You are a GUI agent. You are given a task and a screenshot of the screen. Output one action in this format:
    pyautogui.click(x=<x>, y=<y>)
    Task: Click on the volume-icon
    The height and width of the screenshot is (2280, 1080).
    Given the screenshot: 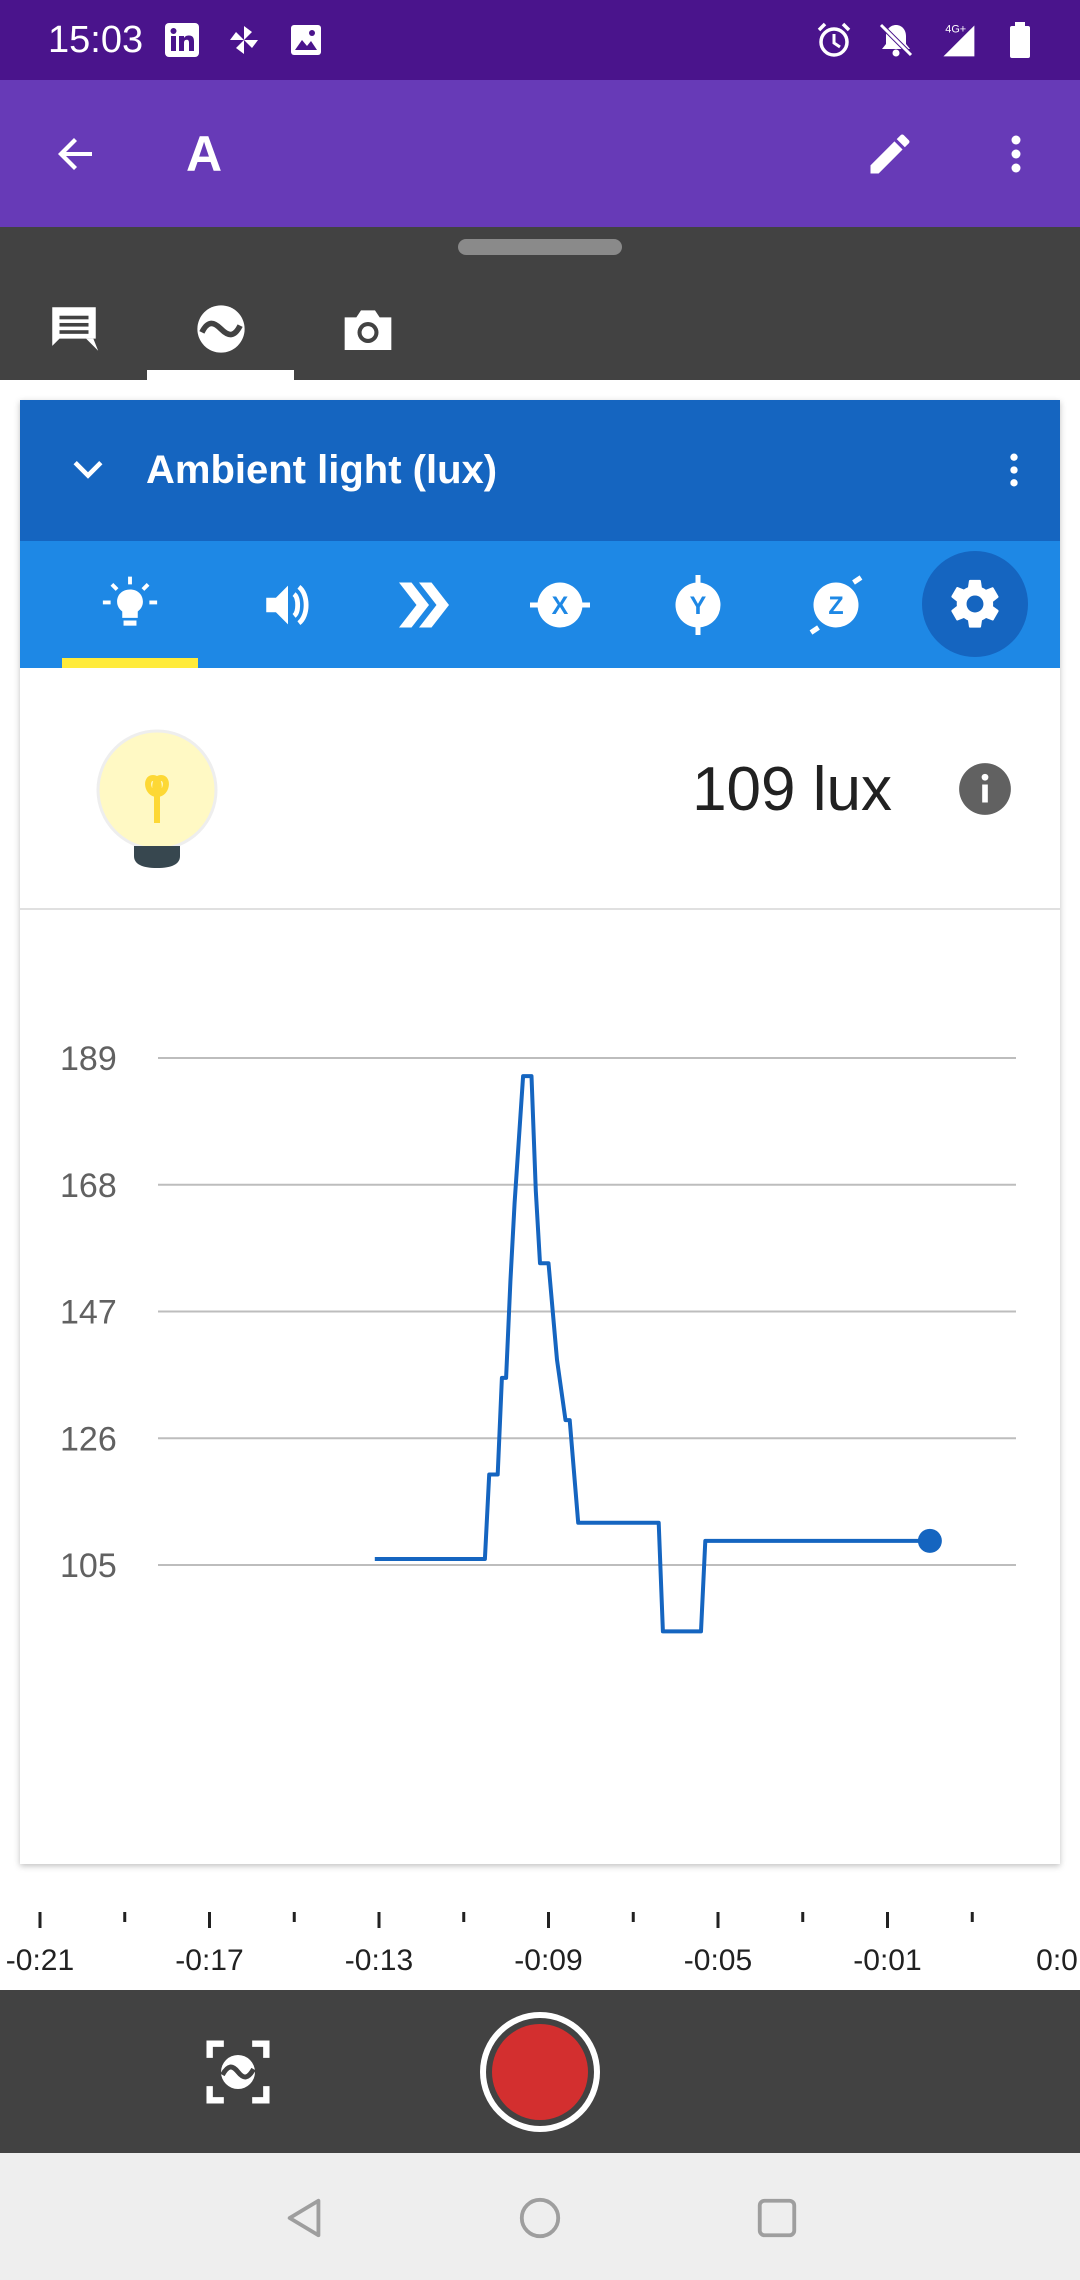 What is the action you would take?
    pyautogui.click(x=287, y=604)
    